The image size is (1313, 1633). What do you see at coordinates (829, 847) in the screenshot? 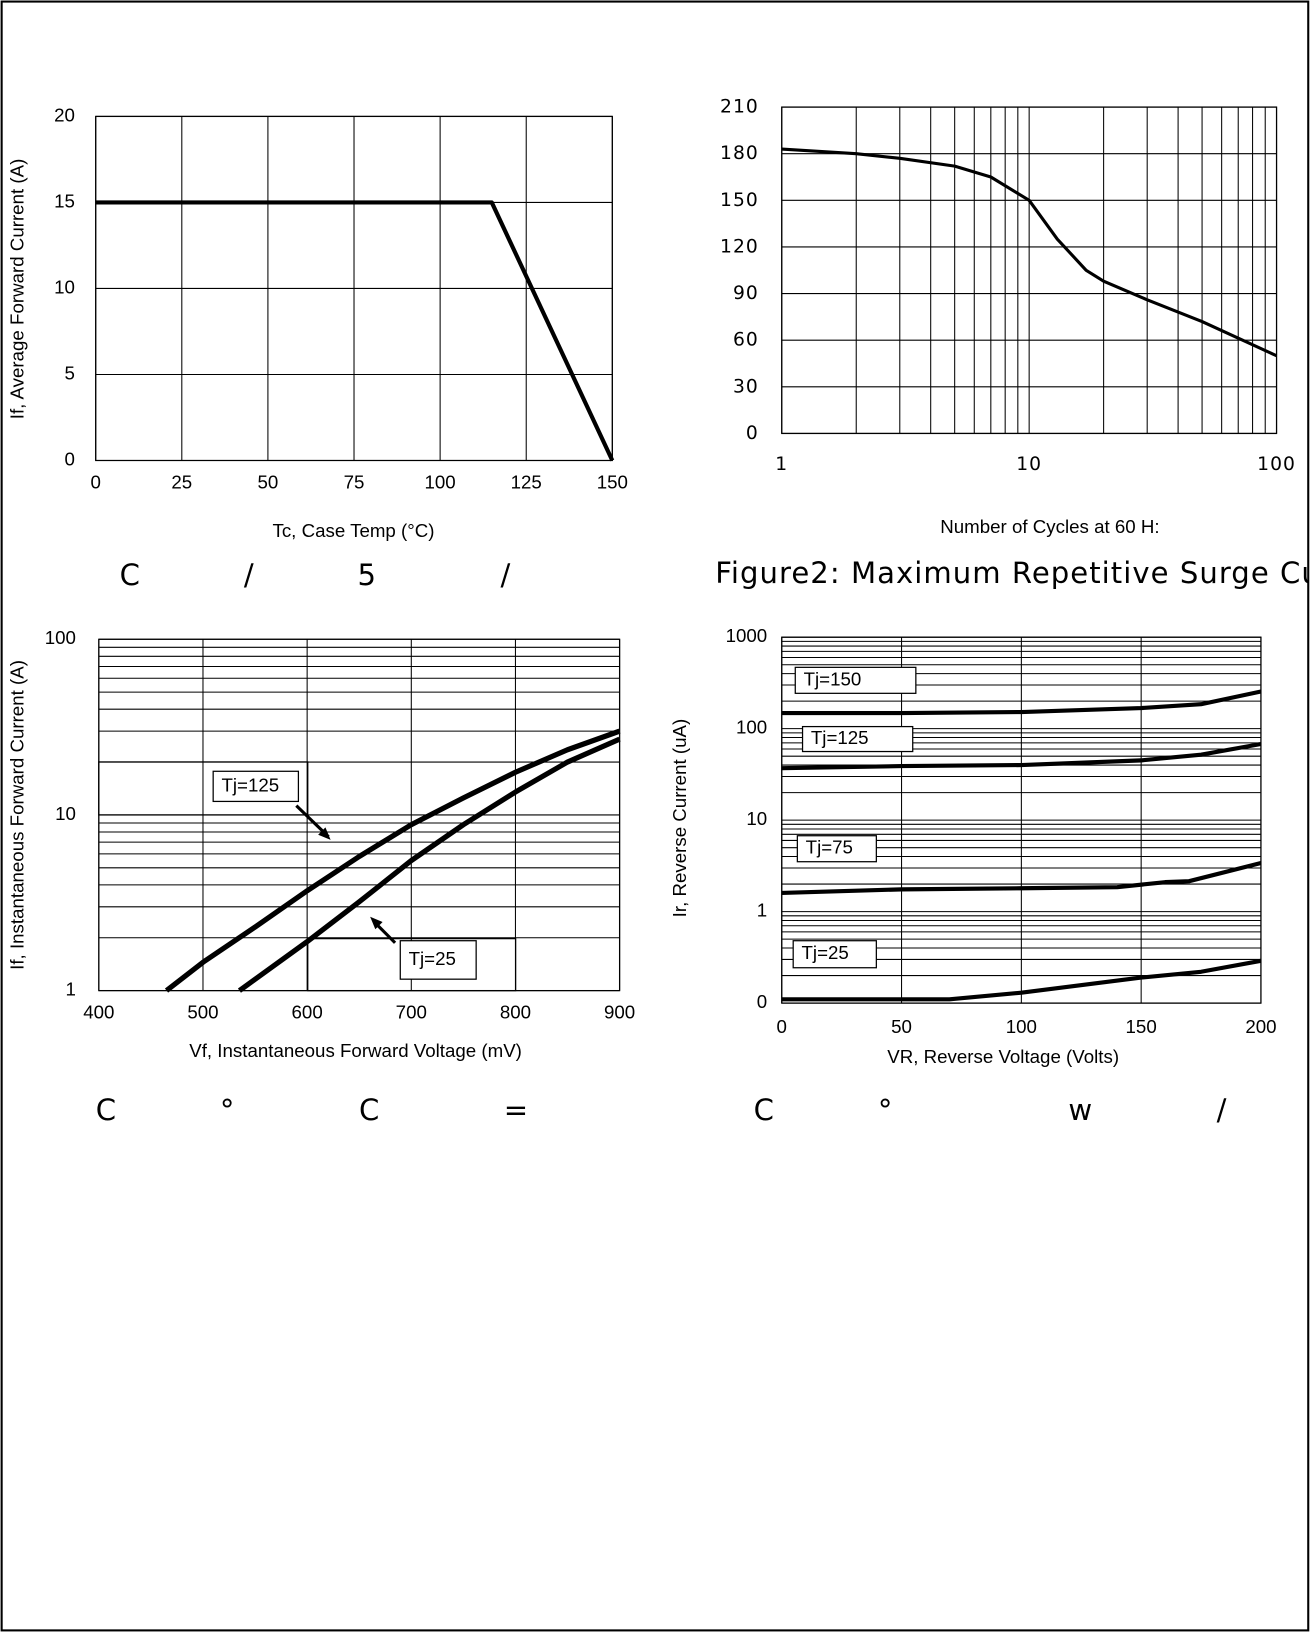
I see `series-label: Tj=75` at bounding box center [829, 847].